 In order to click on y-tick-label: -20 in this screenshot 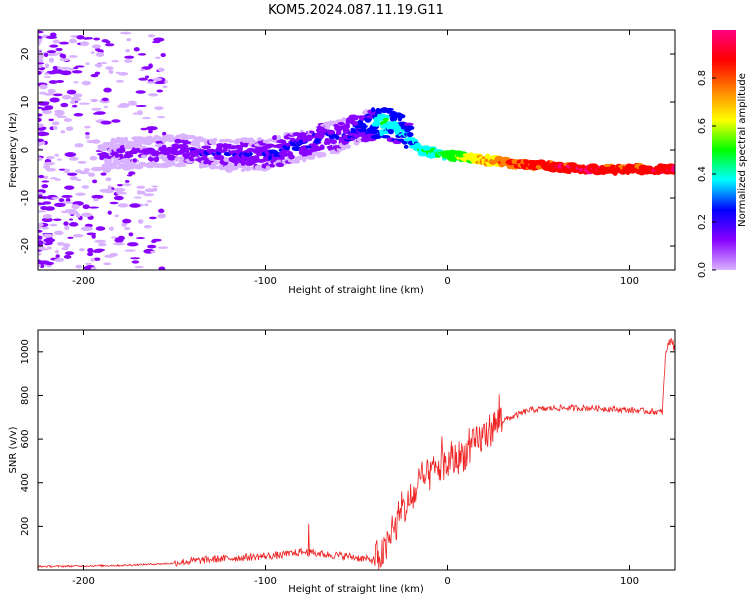, I will do `click(25, 246)`.